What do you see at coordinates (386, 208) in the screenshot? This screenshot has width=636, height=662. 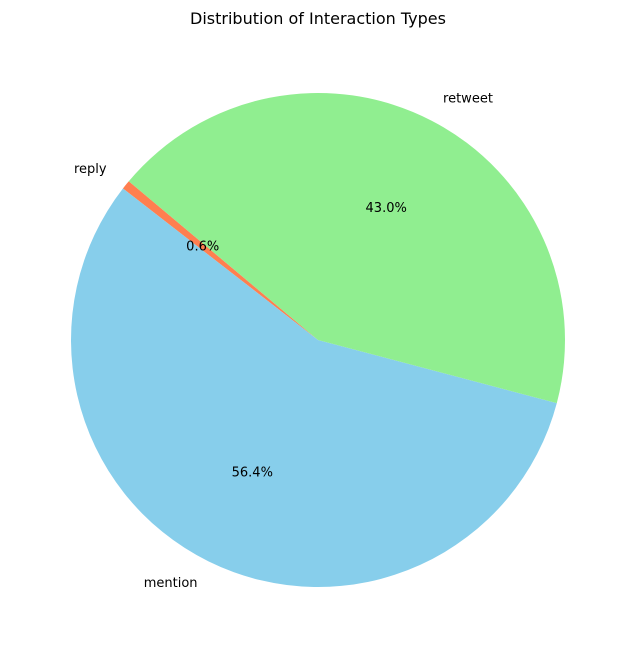 I see `slice-pct-retweet: 43.0%` at bounding box center [386, 208].